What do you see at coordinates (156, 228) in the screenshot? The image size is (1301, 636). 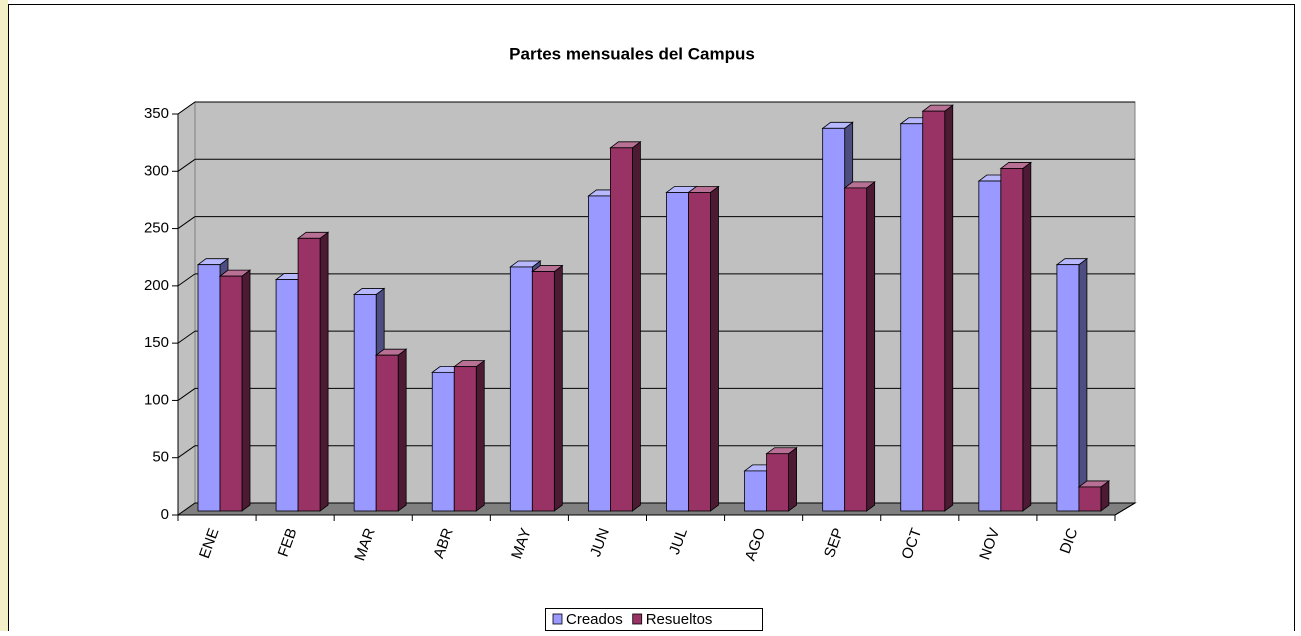 I see `y-tick-label: 250` at bounding box center [156, 228].